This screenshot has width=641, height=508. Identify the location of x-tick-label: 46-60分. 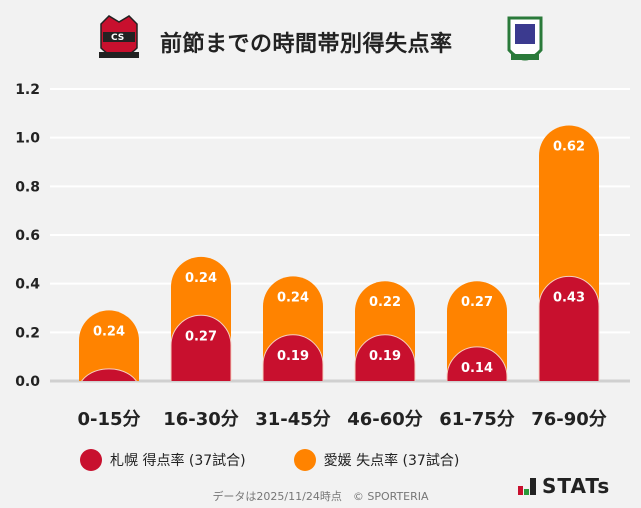
(385, 419).